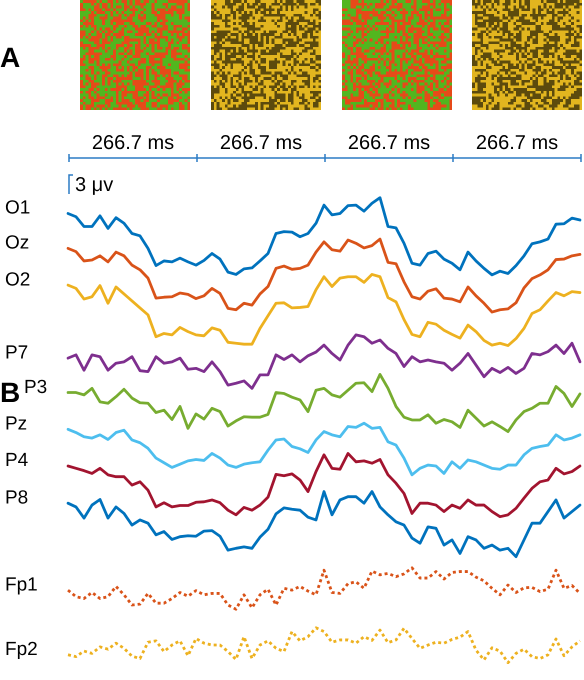  I want to click on series-label: P3, so click(36, 387).